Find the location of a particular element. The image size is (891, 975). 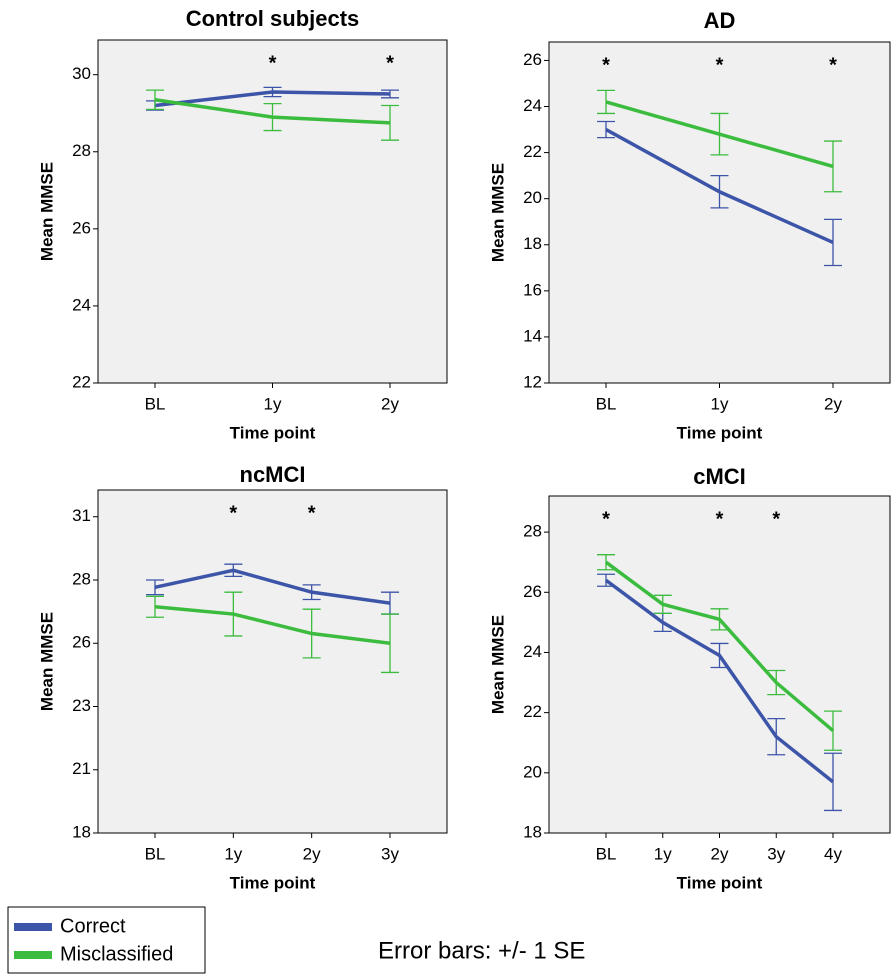

y-tick-label: 23 is located at coordinates (81, 705).